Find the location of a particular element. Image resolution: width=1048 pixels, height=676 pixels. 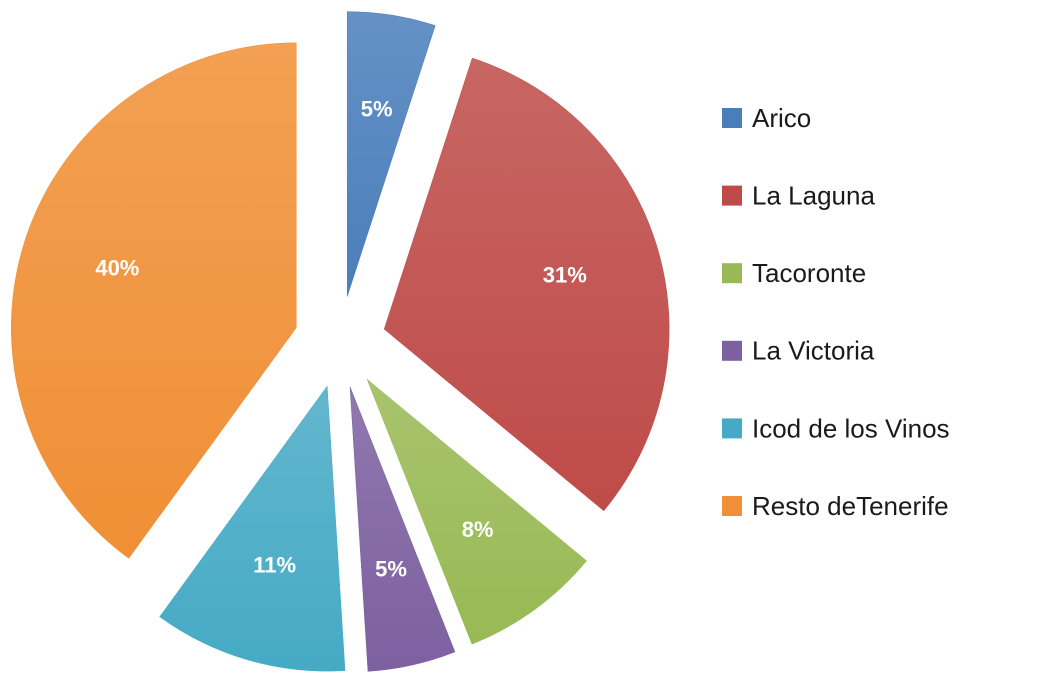

legend-label: Icod de los Vinos is located at coordinates (851, 428).